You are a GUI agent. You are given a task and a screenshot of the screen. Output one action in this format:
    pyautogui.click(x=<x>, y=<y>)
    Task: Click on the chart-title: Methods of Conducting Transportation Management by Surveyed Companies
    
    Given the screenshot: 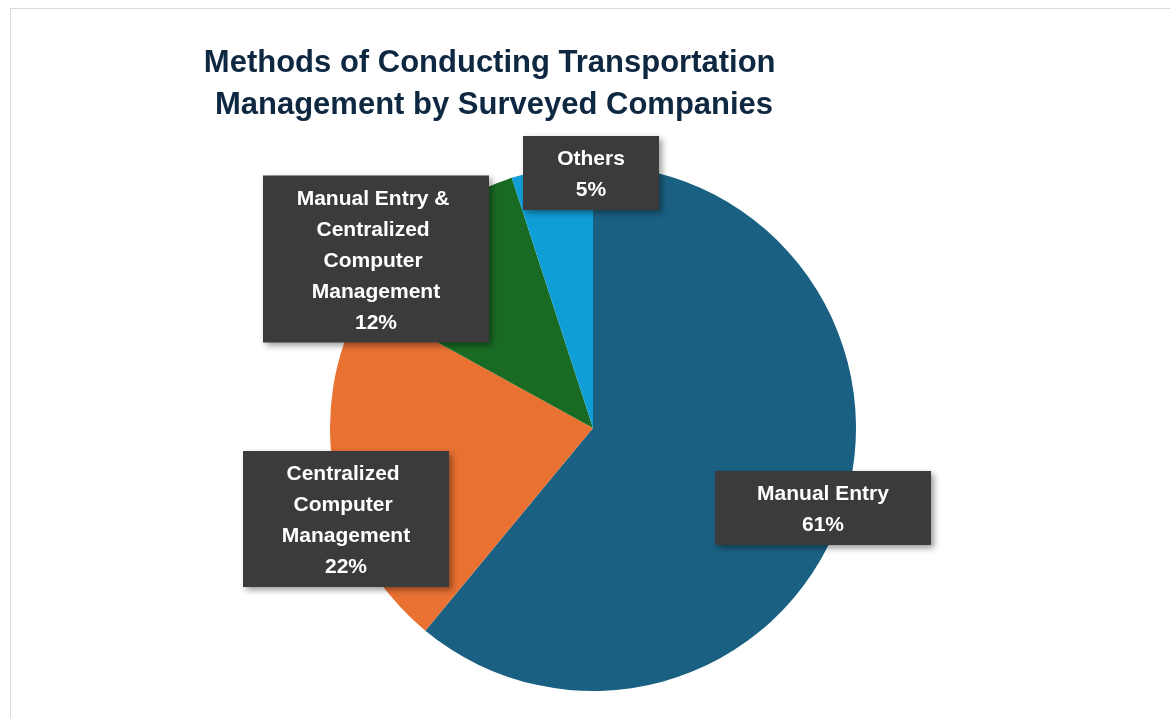 What is the action you would take?
    pyautogui.click(x=494, y=82)
    